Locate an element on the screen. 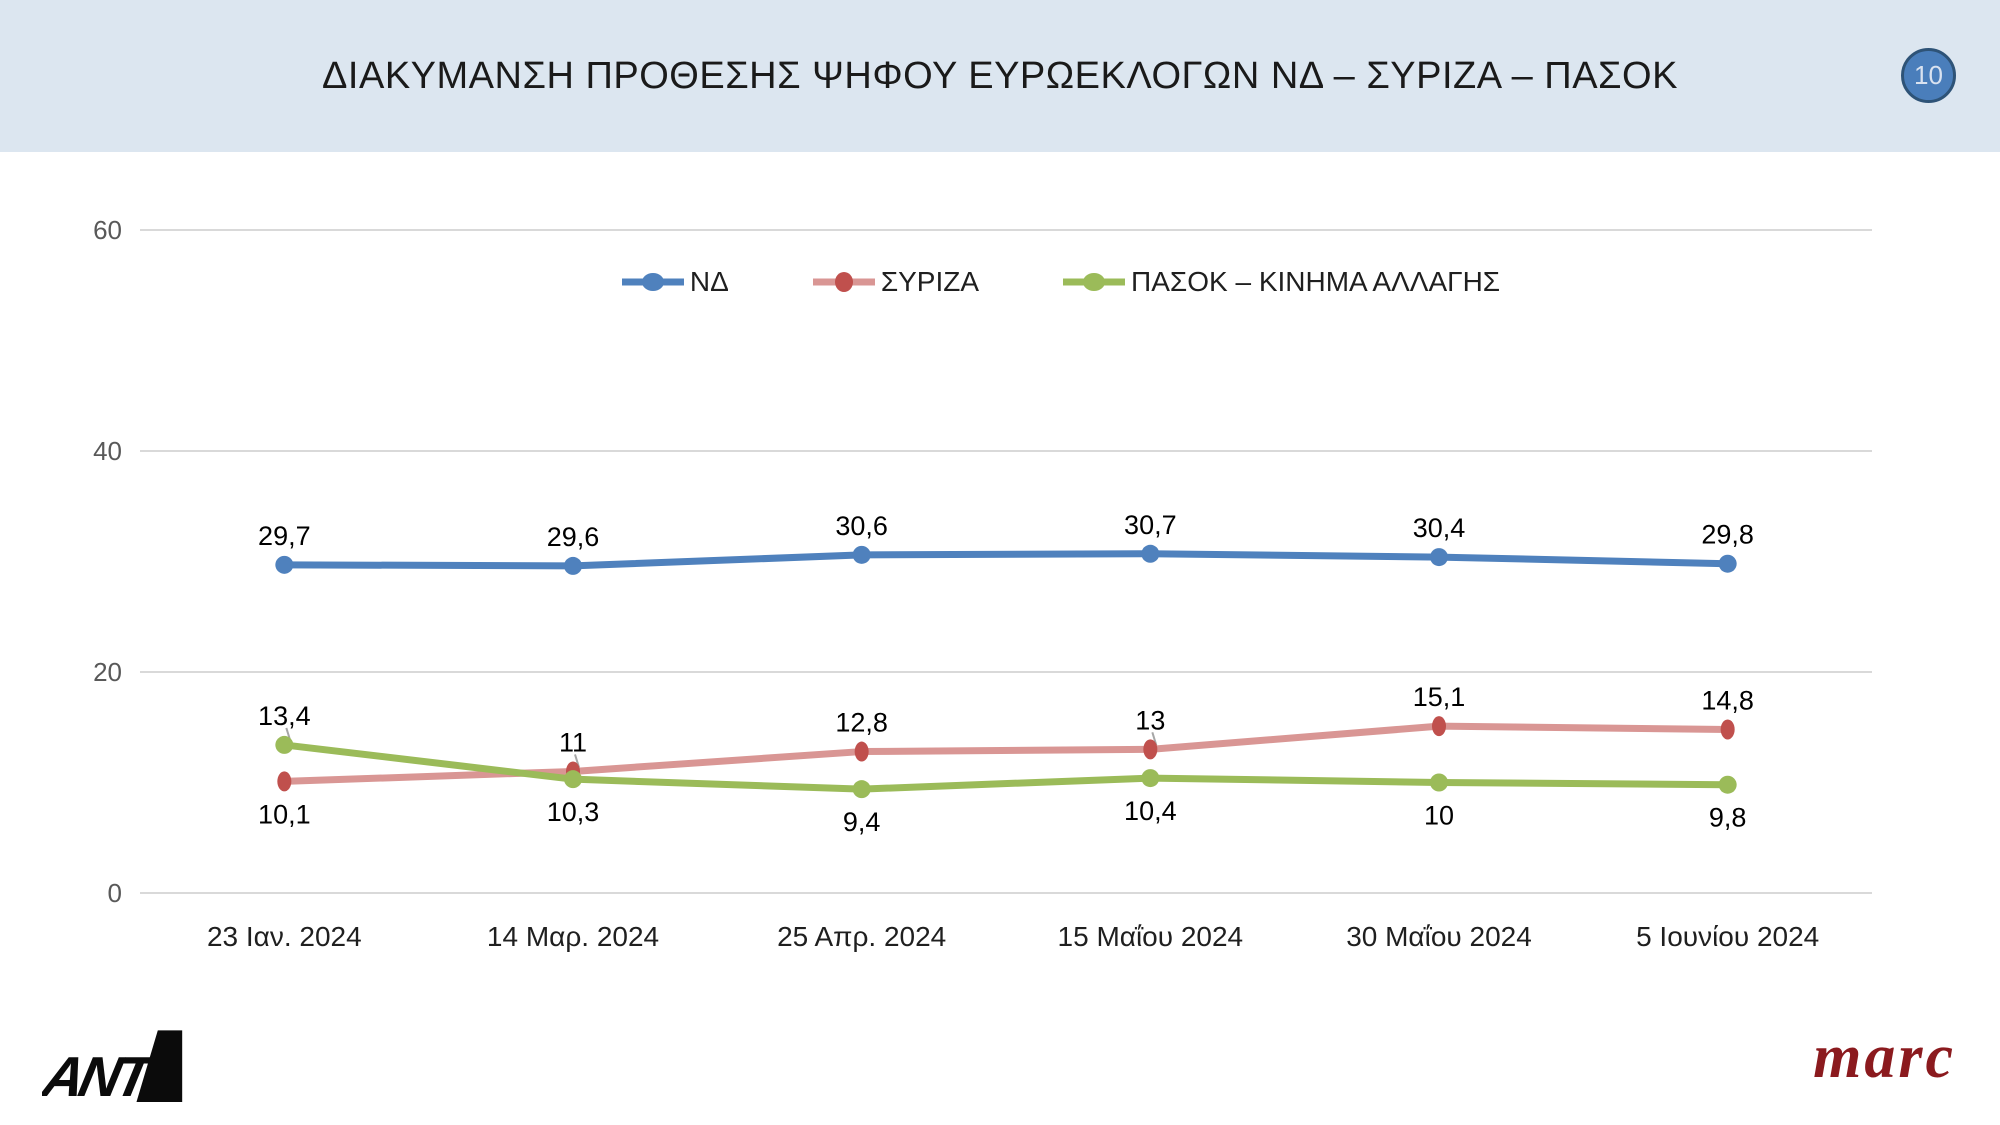 The height and width of the screenshot is (1125, 2000). x-axis-label: 25 Απρ. 2024 is located at coordinates (861, 936).